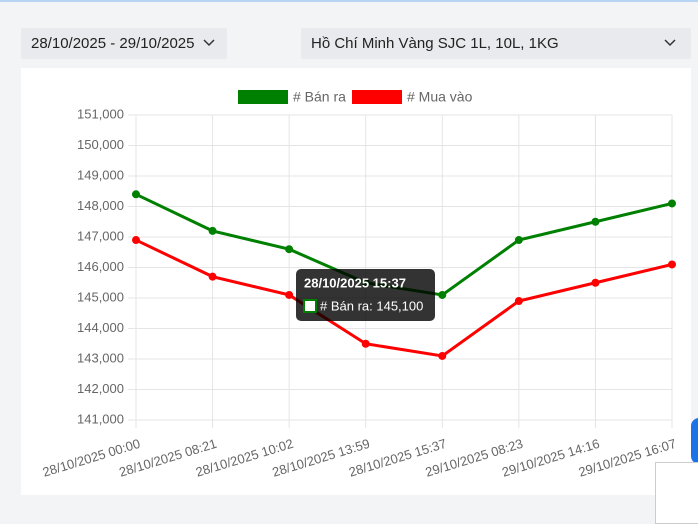 This screenshot has height=524, width=698. What do you see at coordinates (100, 327) in the screenshot?
I see `y-tick-label: 144,000` at bounding box center [100, 327].